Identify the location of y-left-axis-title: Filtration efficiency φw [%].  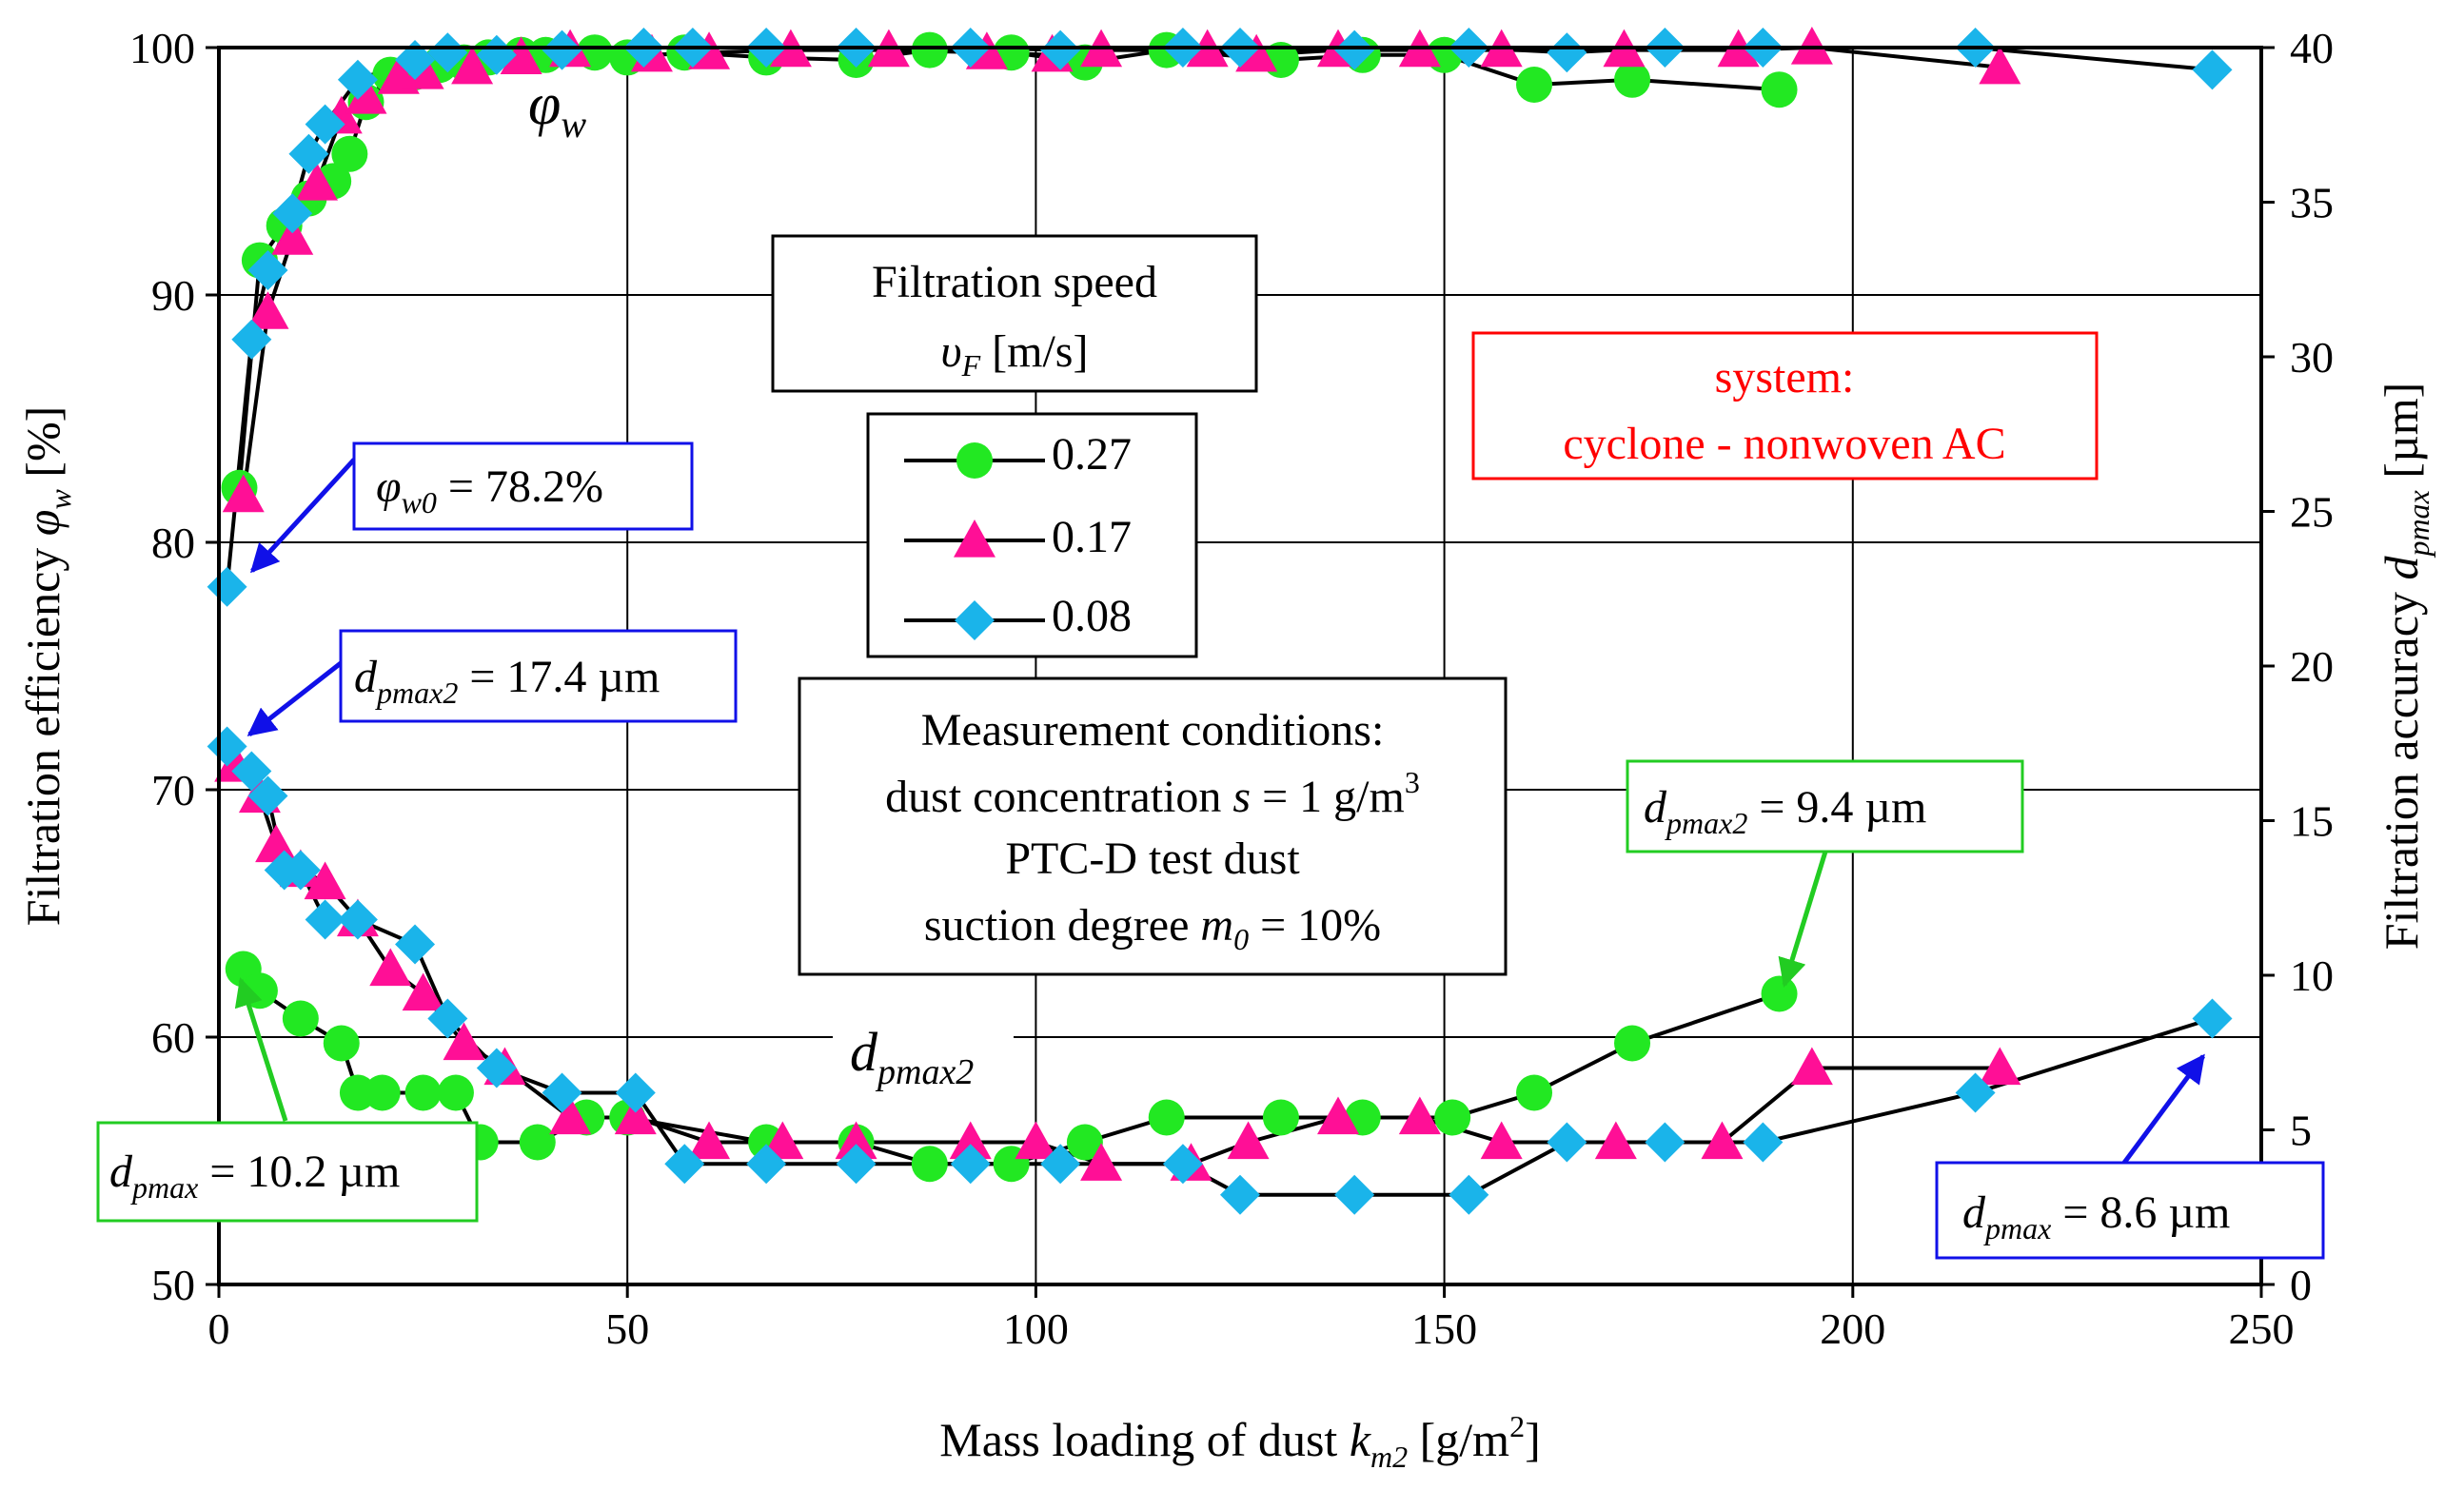
(48, 666).